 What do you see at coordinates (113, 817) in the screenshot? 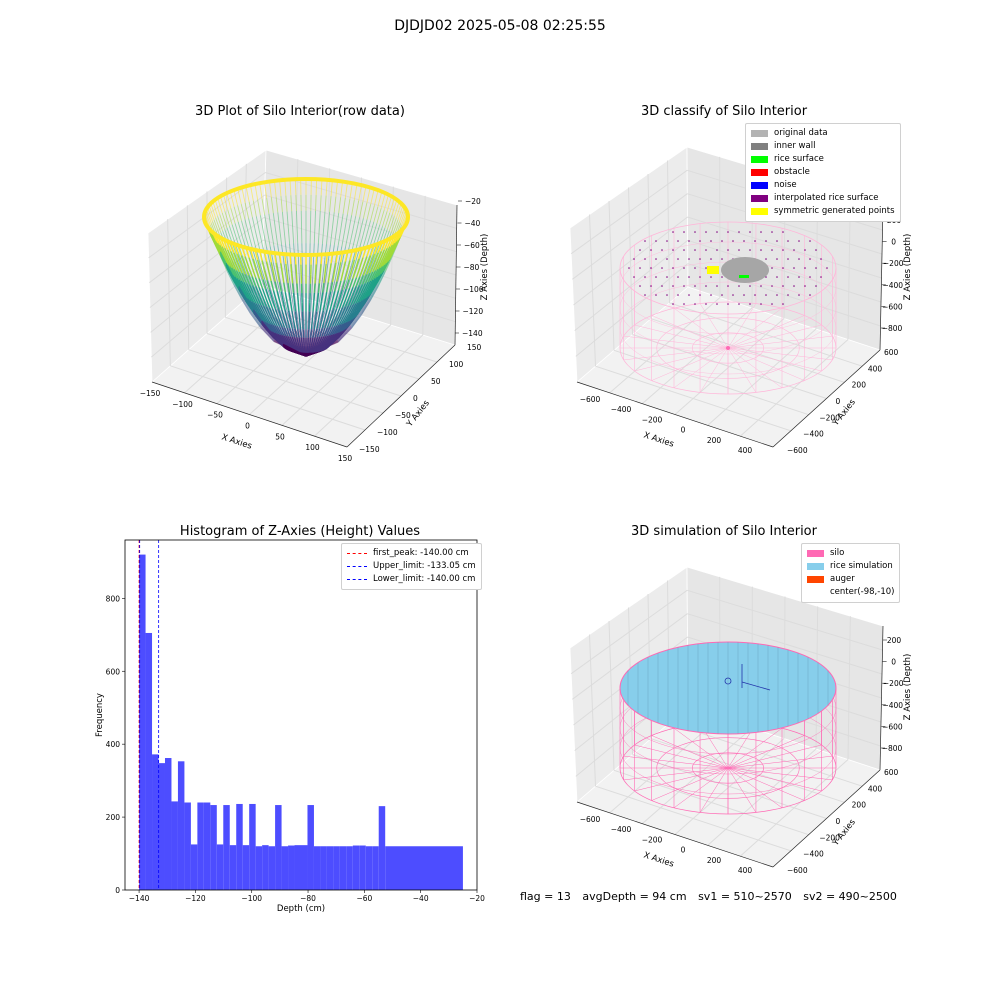
I see `y-tick-label: 200` at bounding box center [113, 817].